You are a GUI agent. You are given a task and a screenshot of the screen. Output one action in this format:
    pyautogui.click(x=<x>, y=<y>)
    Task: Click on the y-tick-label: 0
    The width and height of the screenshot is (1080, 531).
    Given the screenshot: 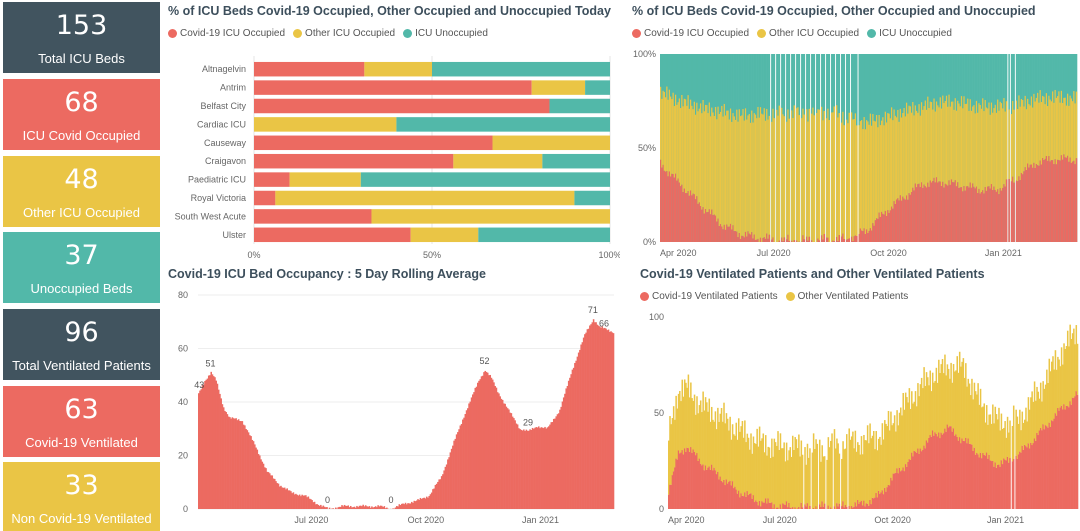 What is the action you would take?
    pyautogui.click(x=185, y=509)
    